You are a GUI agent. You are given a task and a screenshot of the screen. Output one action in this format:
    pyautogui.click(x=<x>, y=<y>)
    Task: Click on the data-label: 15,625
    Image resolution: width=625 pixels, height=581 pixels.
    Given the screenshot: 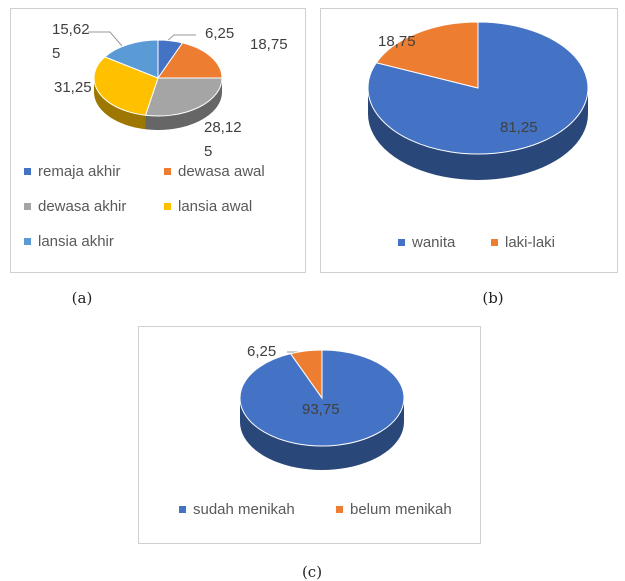 What is the action you would take?
    pyautogui.click(x=71, y=41)
    